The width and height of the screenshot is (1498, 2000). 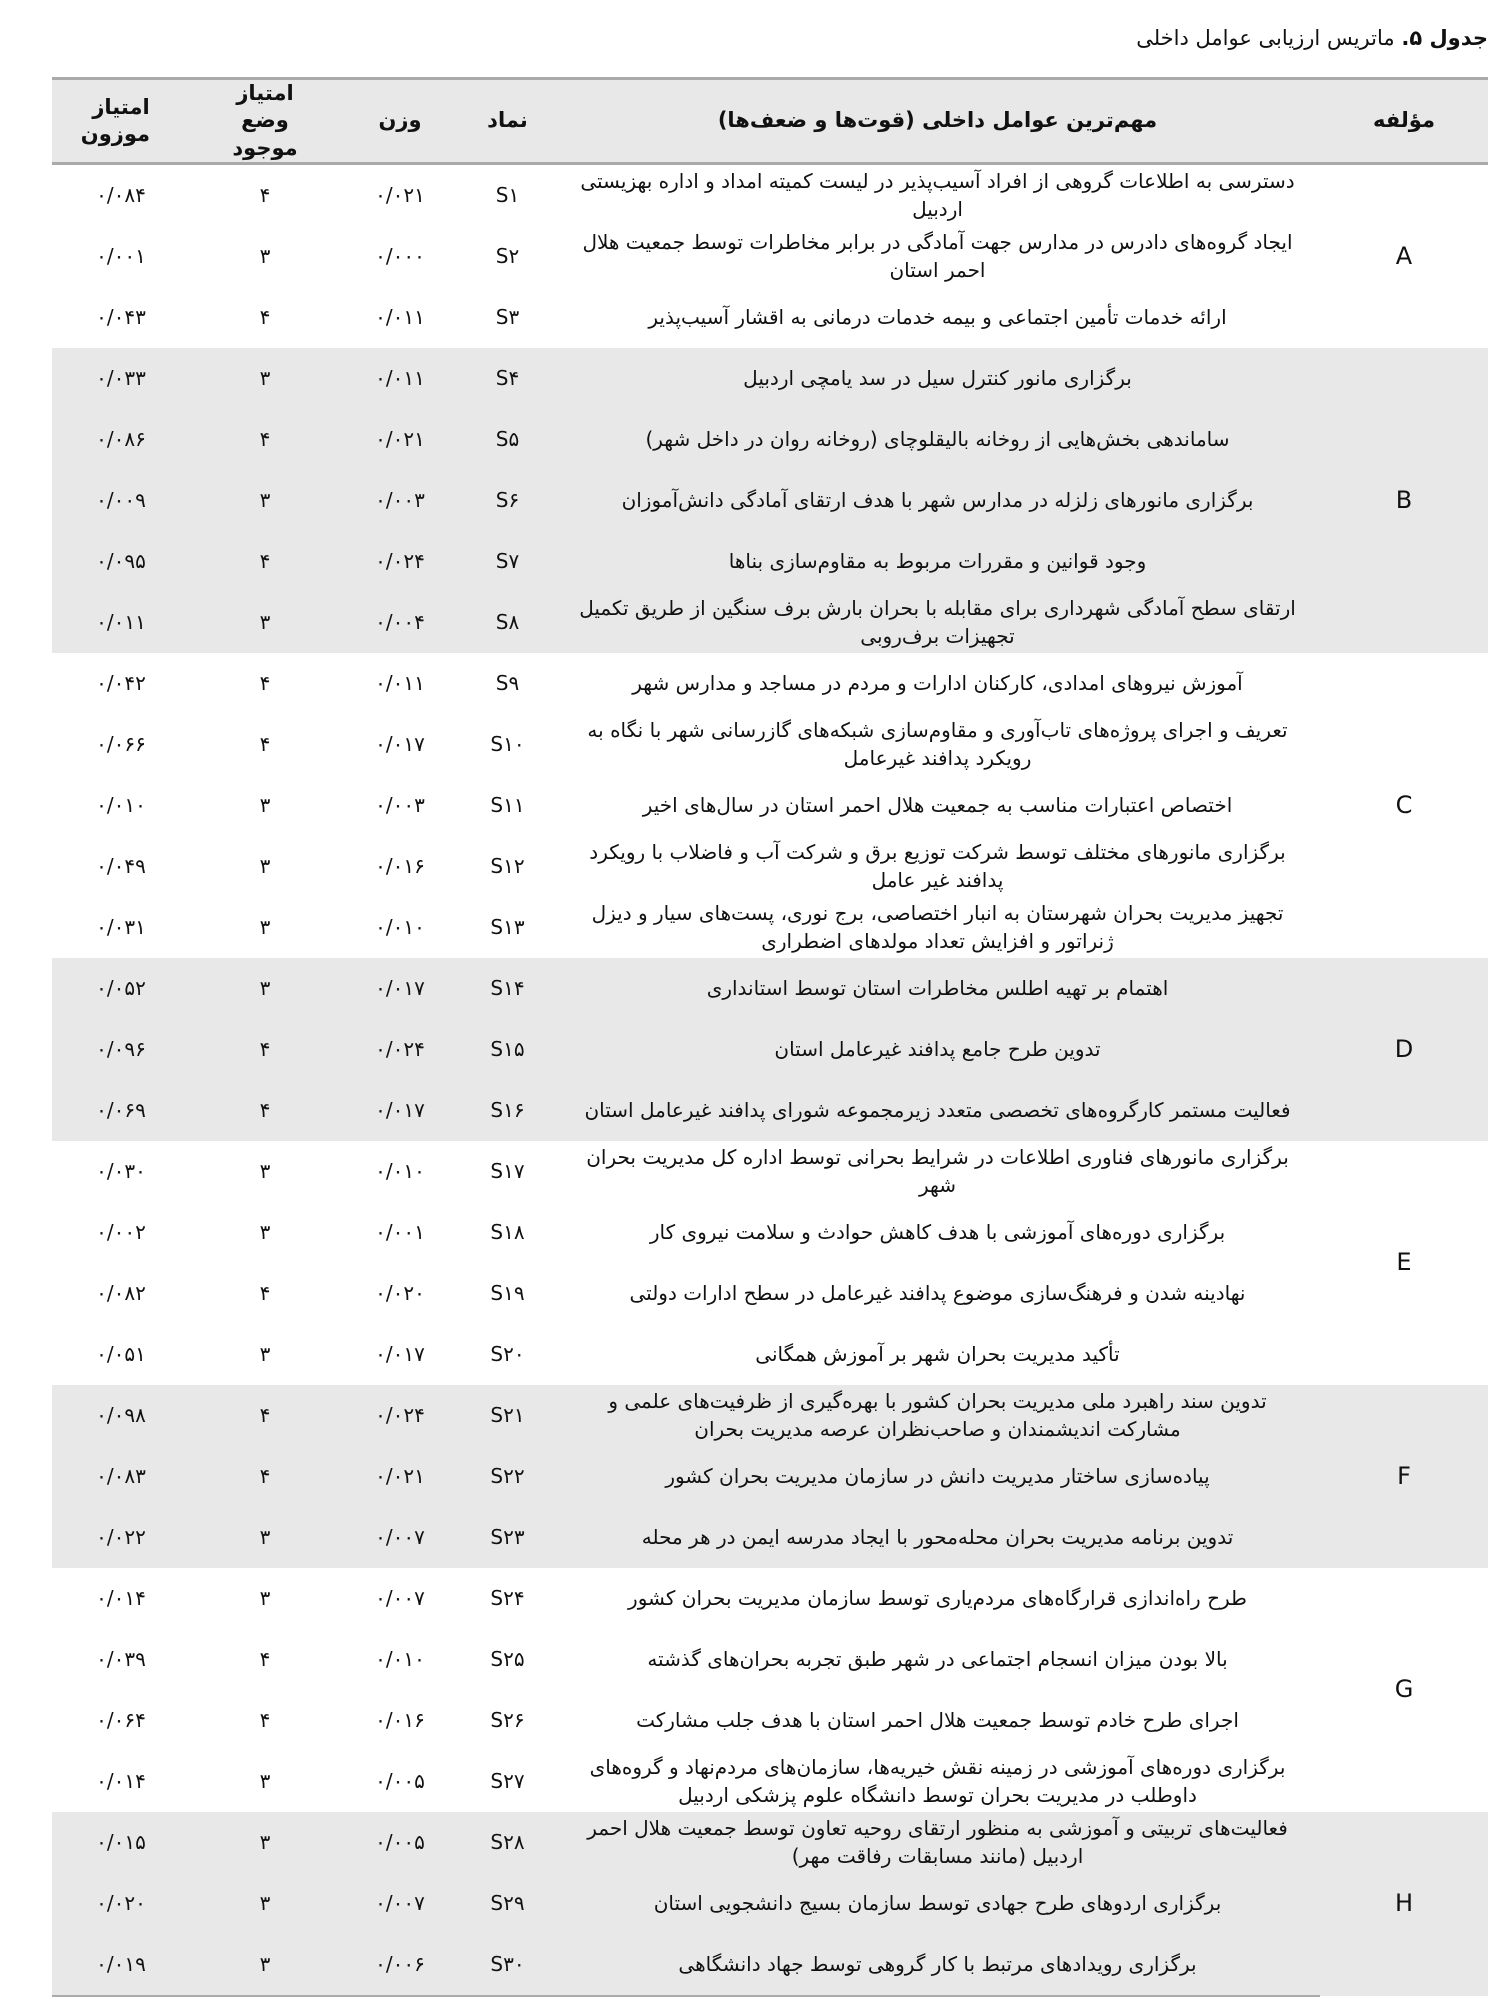 I want to click on symbol-cell: S۲۶, so click(x=507, y=1720).